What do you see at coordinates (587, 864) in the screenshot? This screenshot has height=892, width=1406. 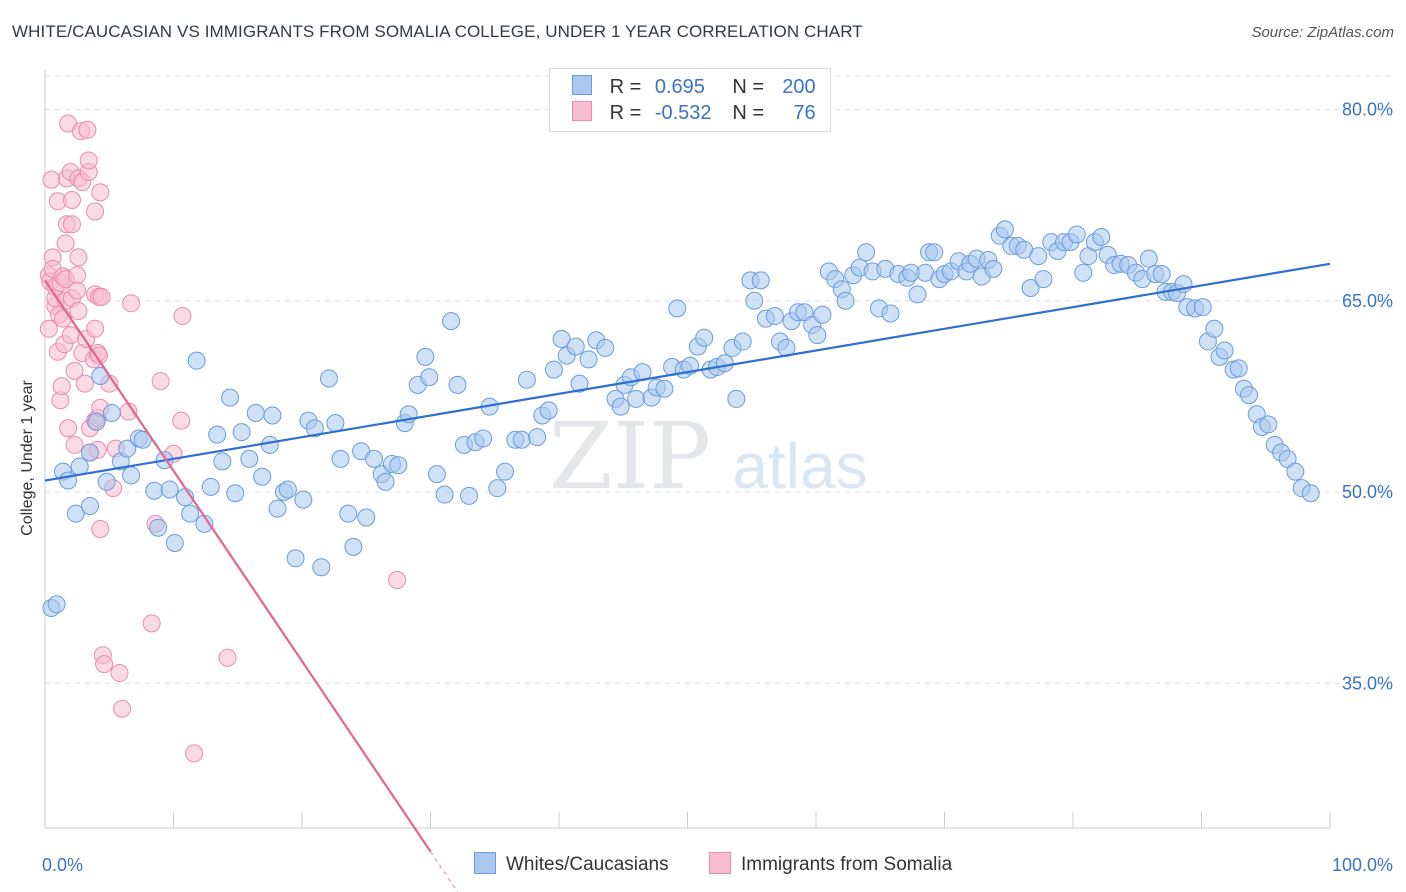 I see `bottom-legend-whites-label: Whites/Caucasians` at bounding box center [587, 864].